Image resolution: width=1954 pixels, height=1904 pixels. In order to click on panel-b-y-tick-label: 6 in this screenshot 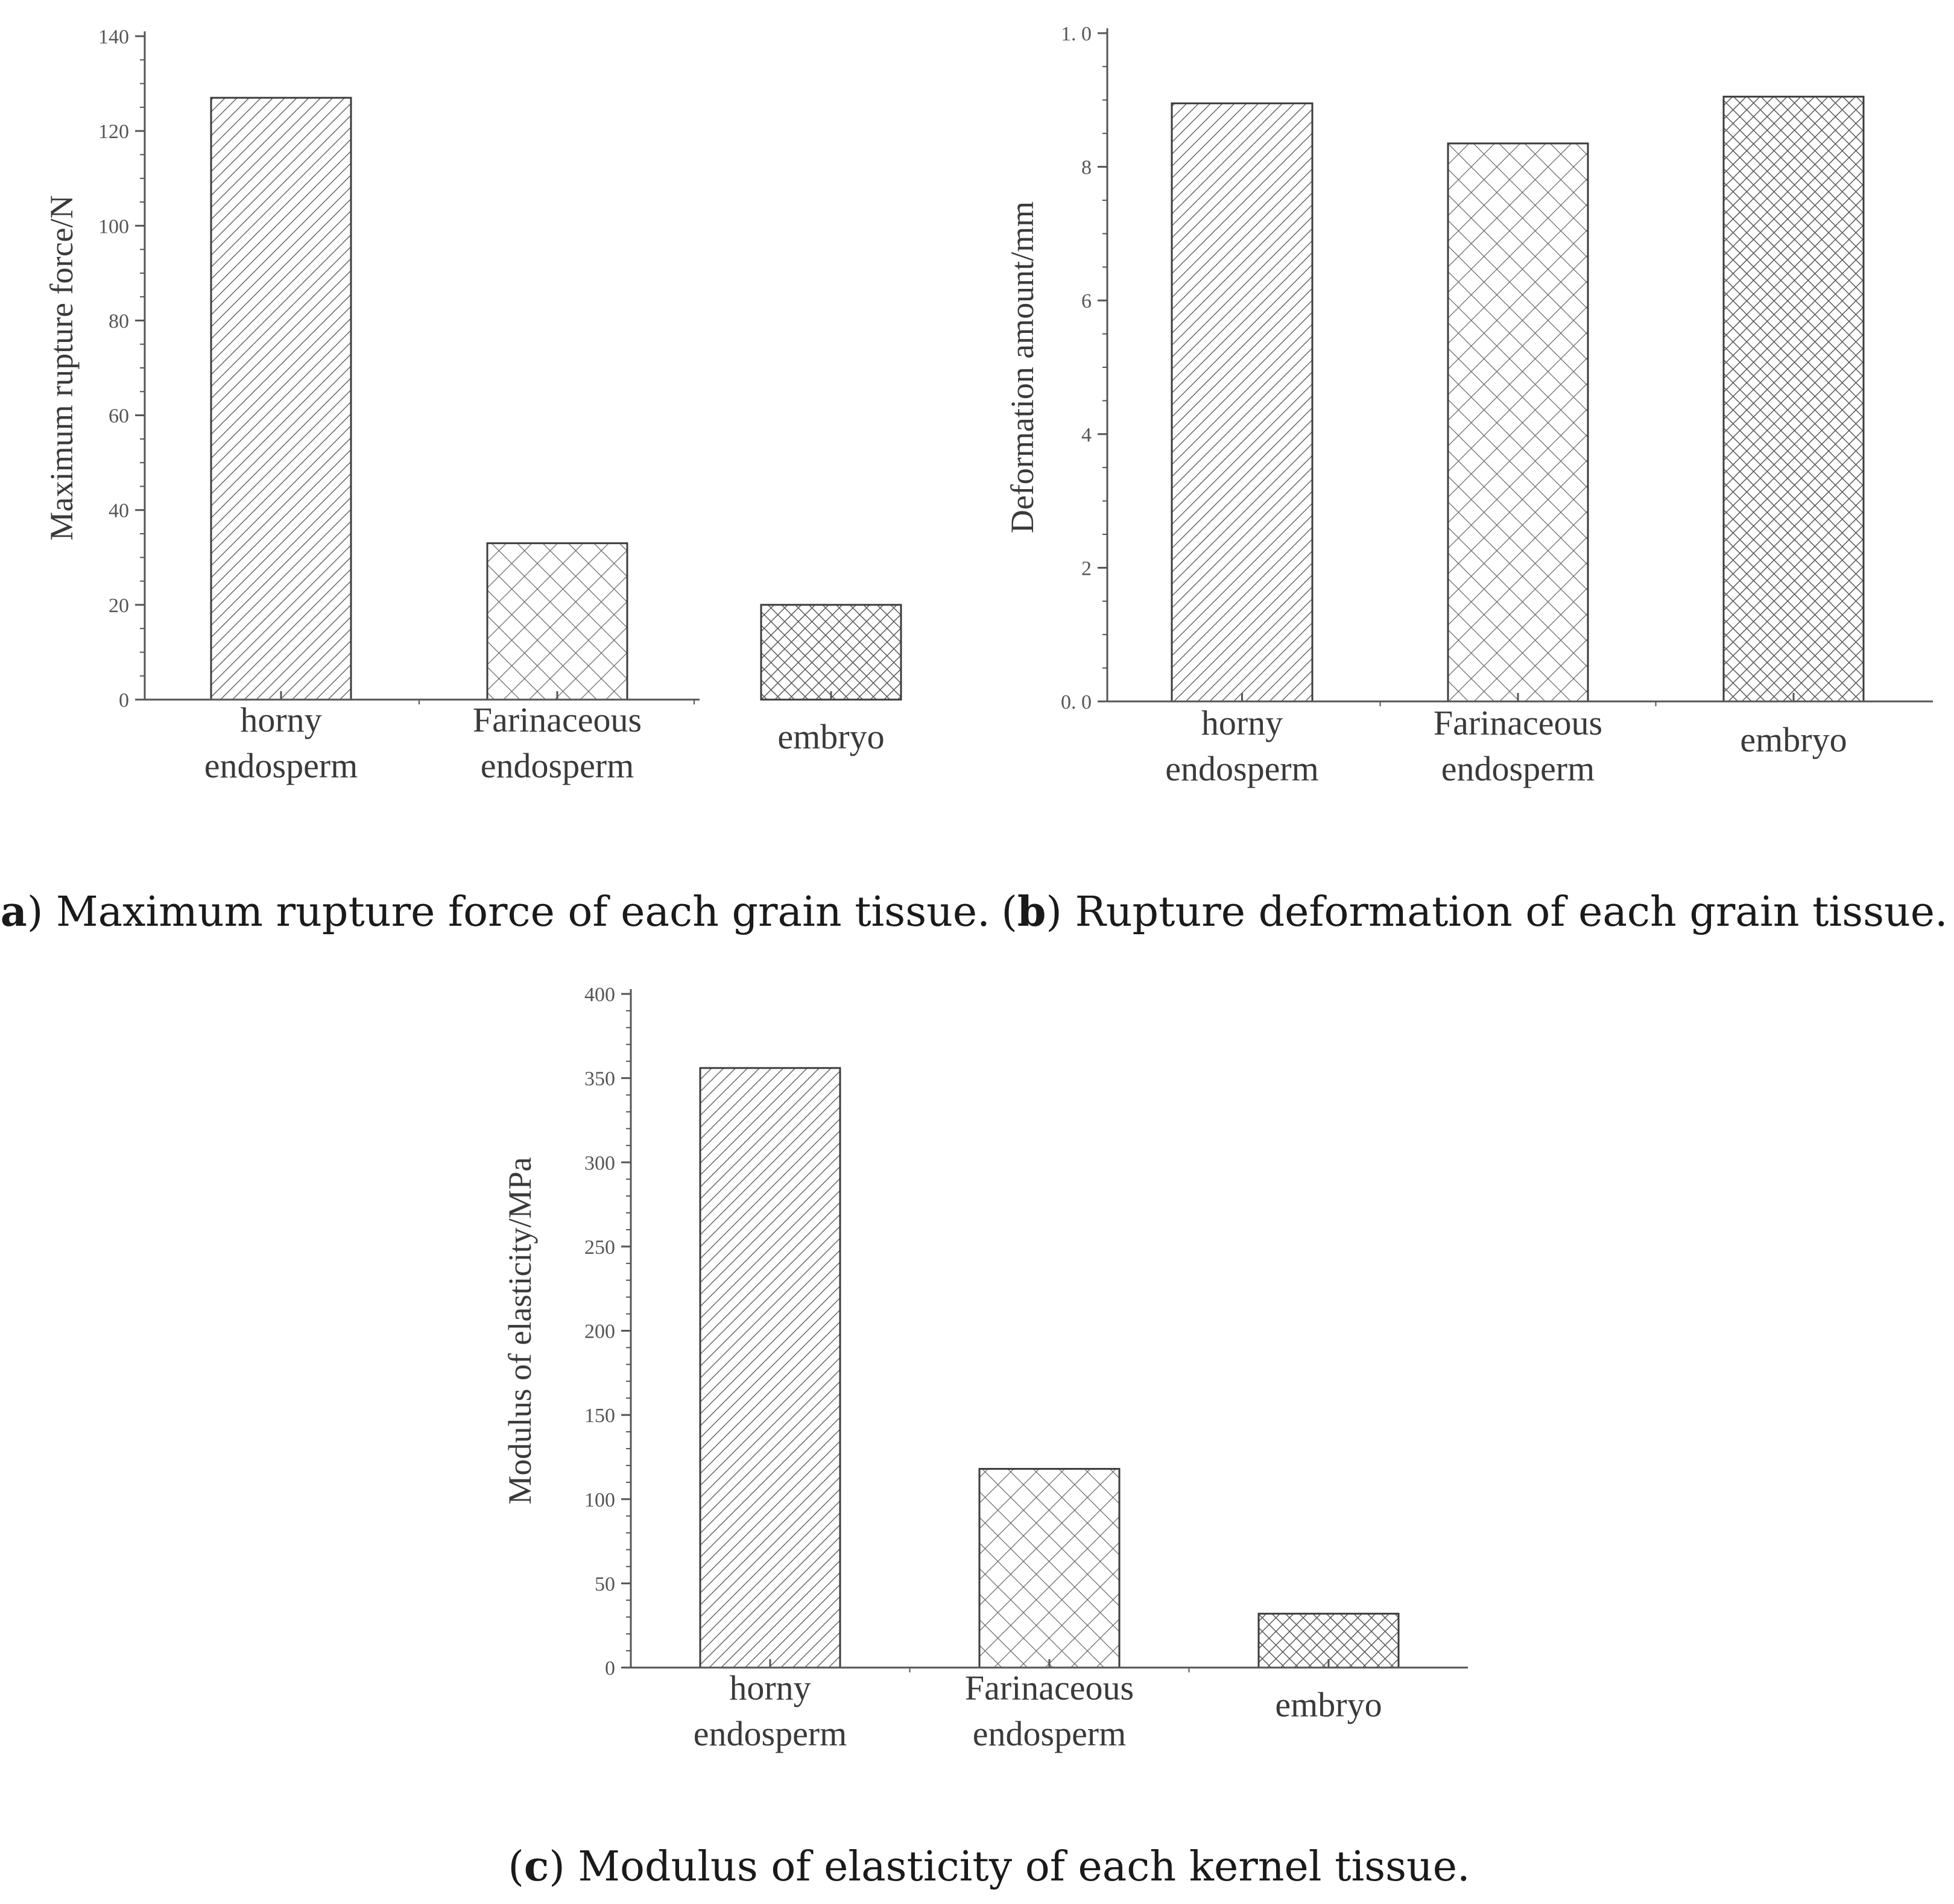, I will do `click(1086, 301)`.